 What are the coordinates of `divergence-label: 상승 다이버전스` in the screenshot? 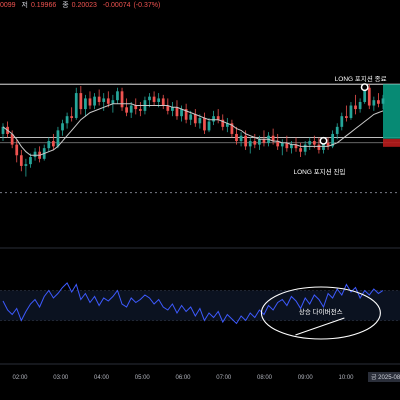 It's located at (321, 311).